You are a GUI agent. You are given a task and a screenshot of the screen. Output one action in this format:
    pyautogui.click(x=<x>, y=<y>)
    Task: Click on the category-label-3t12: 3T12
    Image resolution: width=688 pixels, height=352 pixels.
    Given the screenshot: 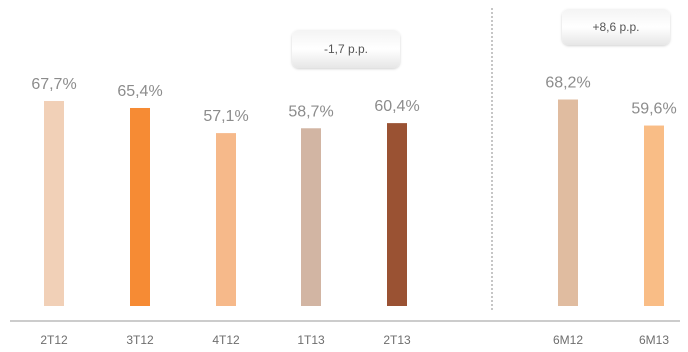 What is the action you would take?
    pyautogui.click(x=140, y=340)
    